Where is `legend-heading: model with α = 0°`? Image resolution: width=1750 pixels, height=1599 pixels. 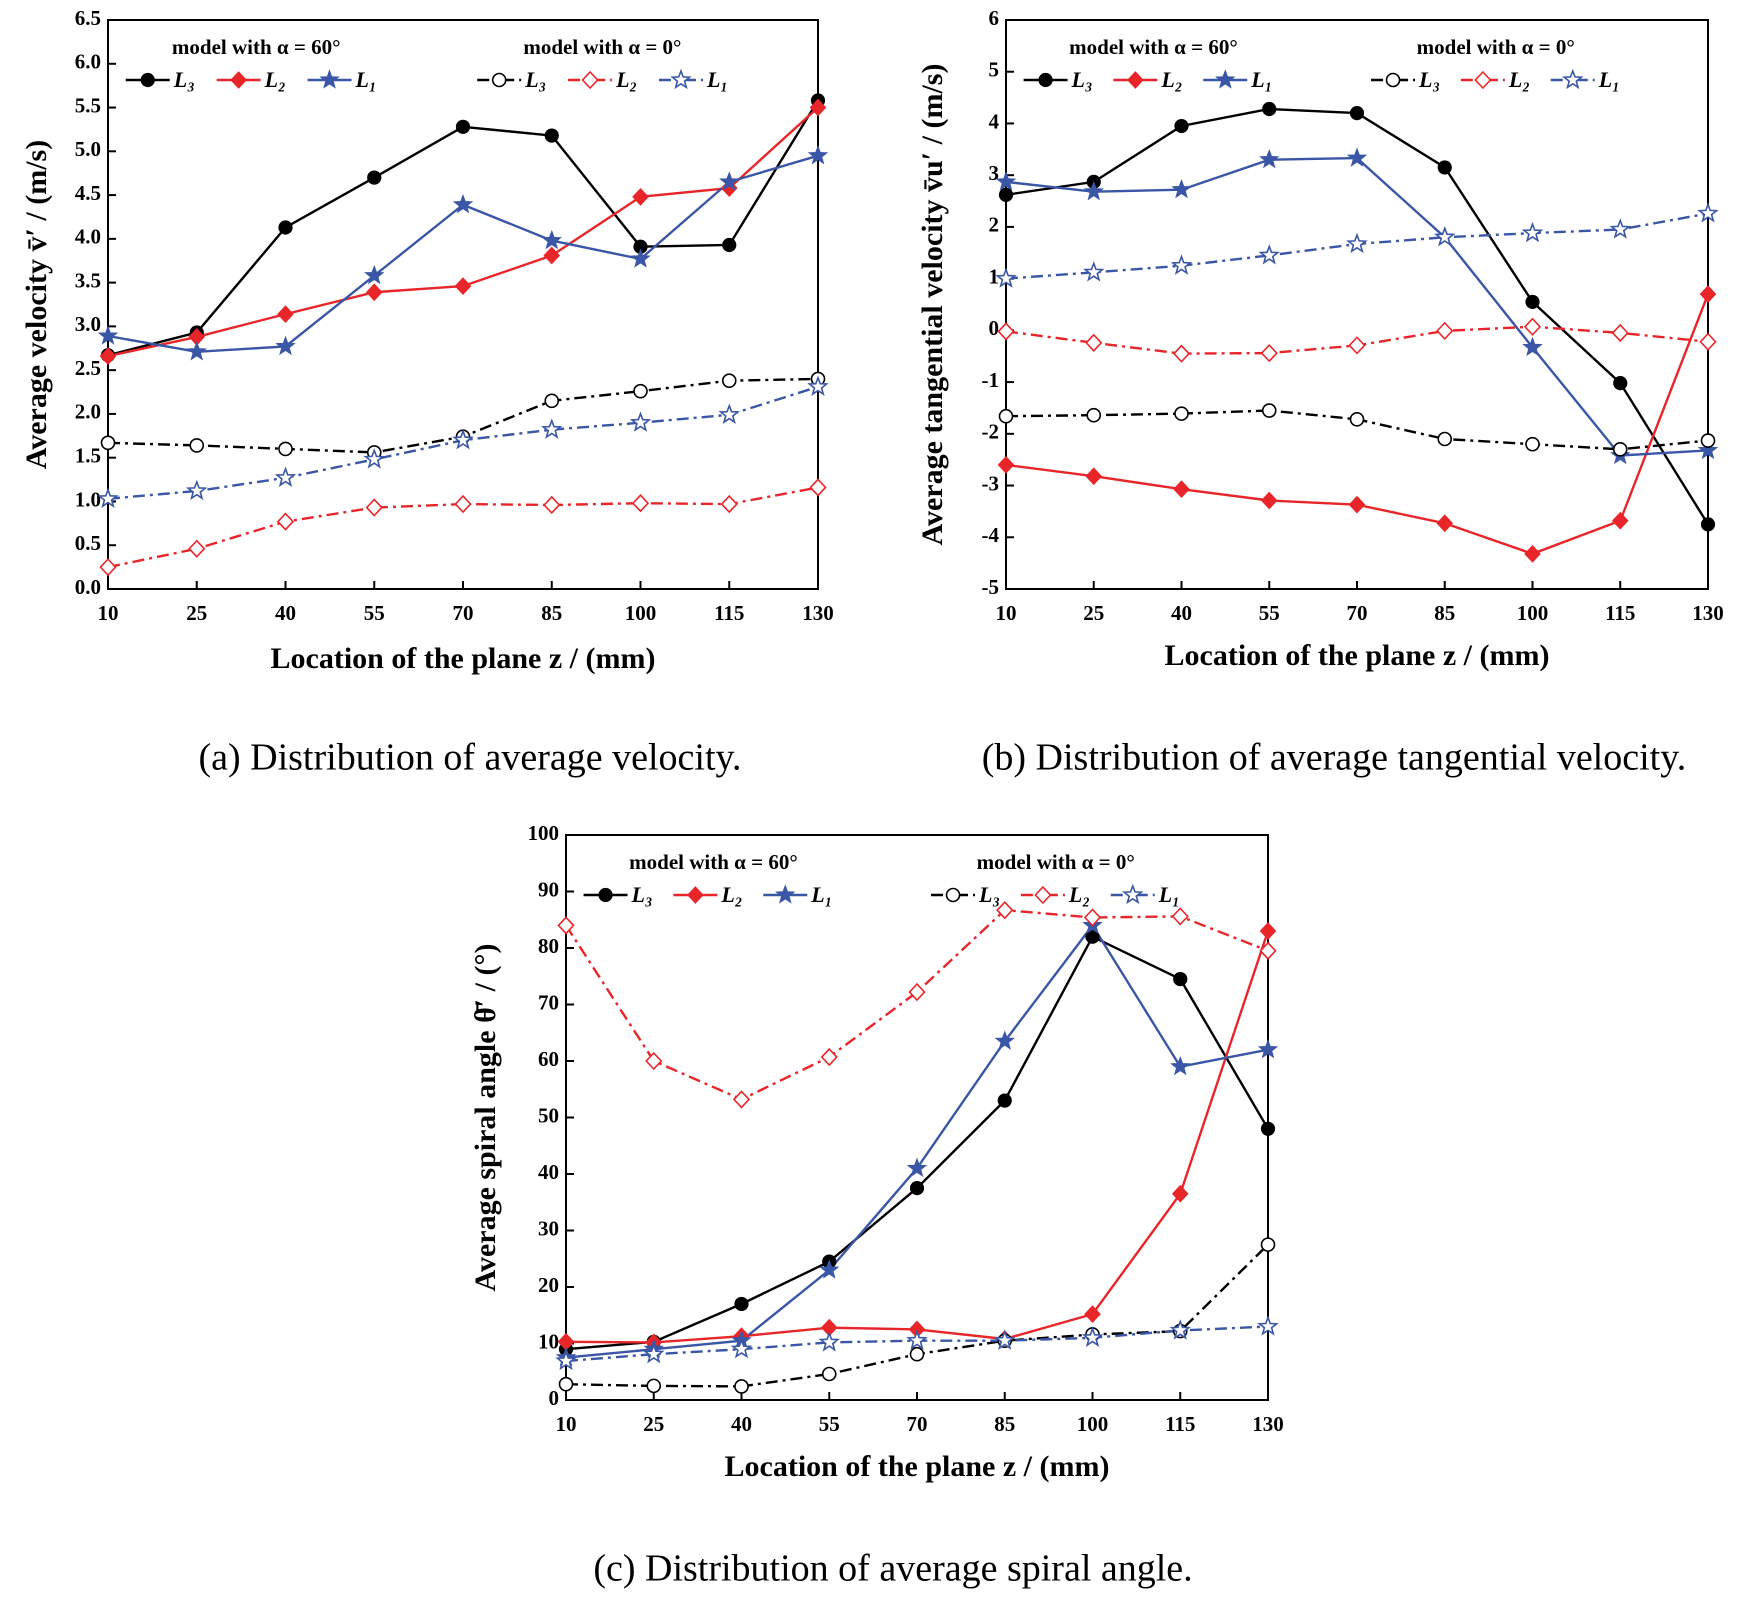 legend-heading: model with α = 0° is located at coordinates (602, 47).